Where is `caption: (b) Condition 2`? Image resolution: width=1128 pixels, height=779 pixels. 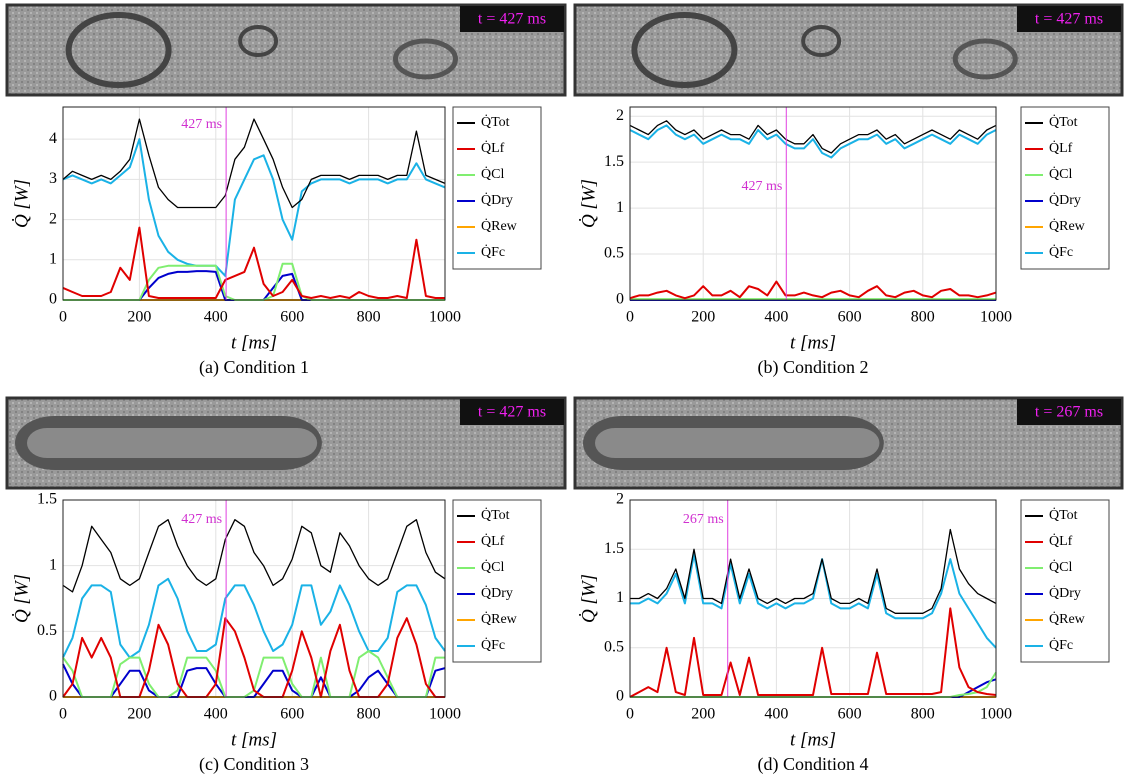
caption: (b) Condition 2 is located at coordinates (813, 367).